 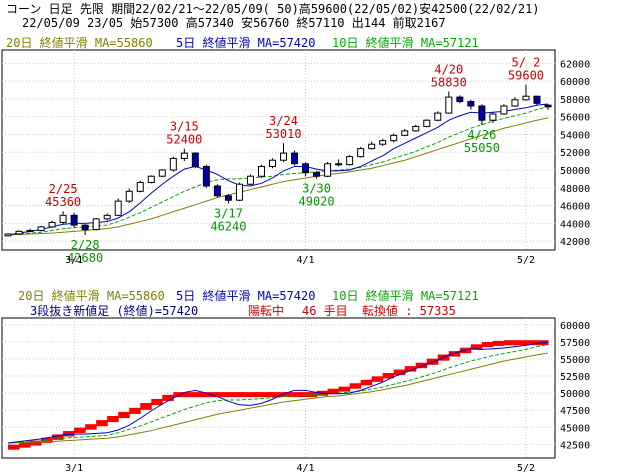 I want to click on low-annotation-date: 3/17, so click(x=228, y=213).